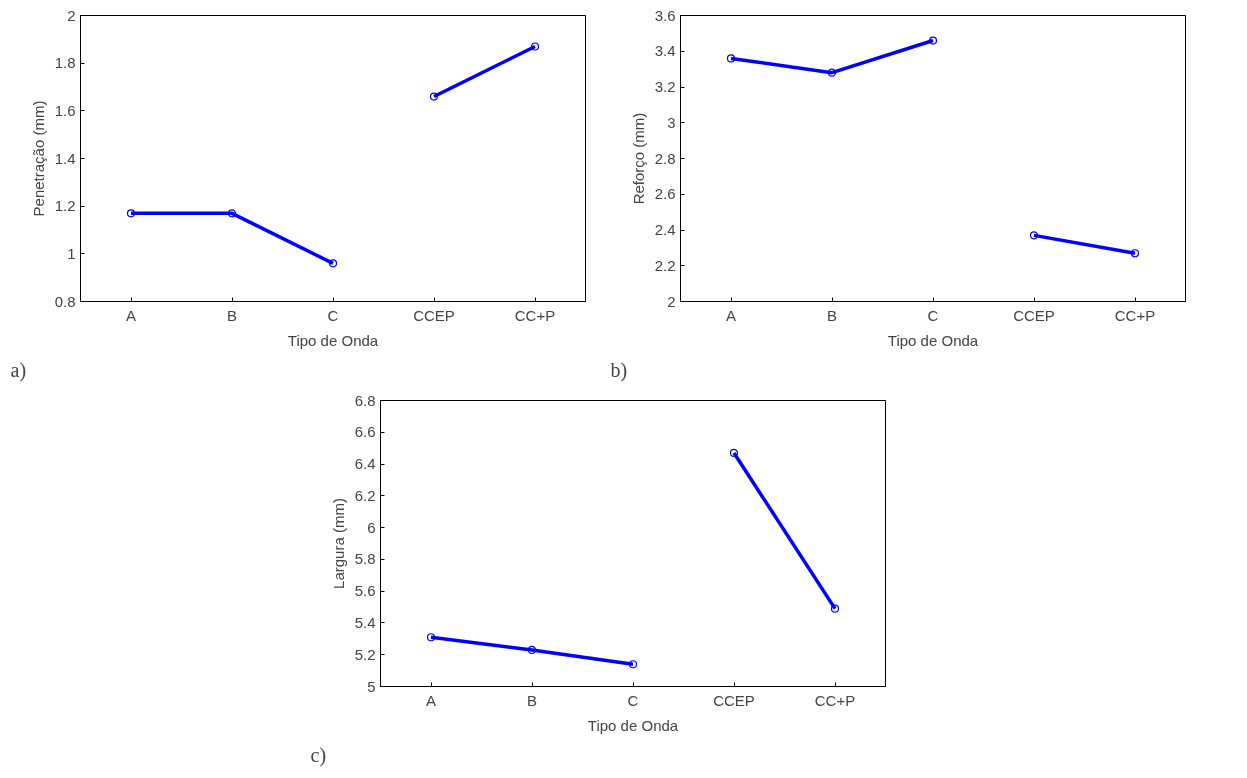 Image resolution: width=1247 pixels, height=778 pixels. What do you see at coordinates (18, 370) in the screenshot?
I see `text: a)` at bounding box center [18, 370].